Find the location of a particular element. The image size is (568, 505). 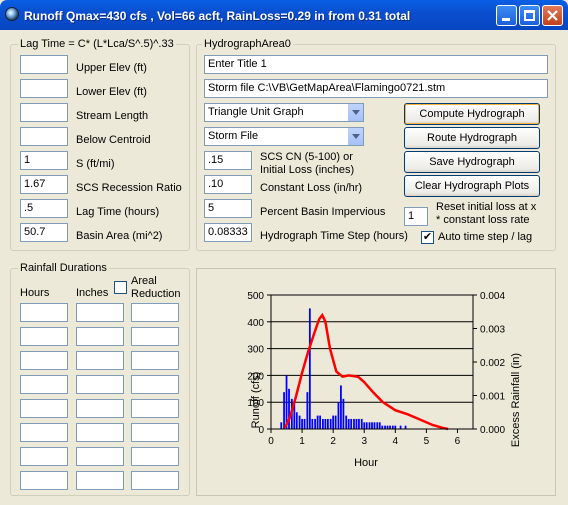

maximize-button is located at coordinates (529, 15).